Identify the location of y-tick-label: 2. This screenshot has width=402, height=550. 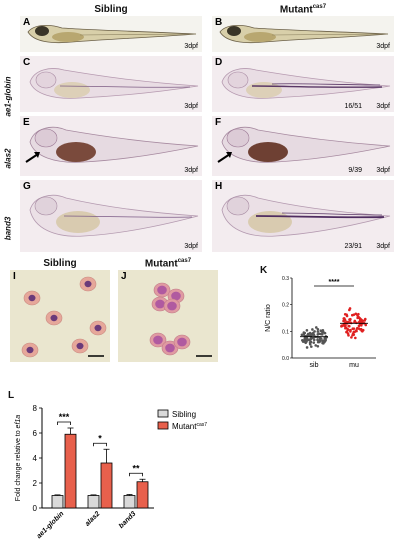
(35, 483).